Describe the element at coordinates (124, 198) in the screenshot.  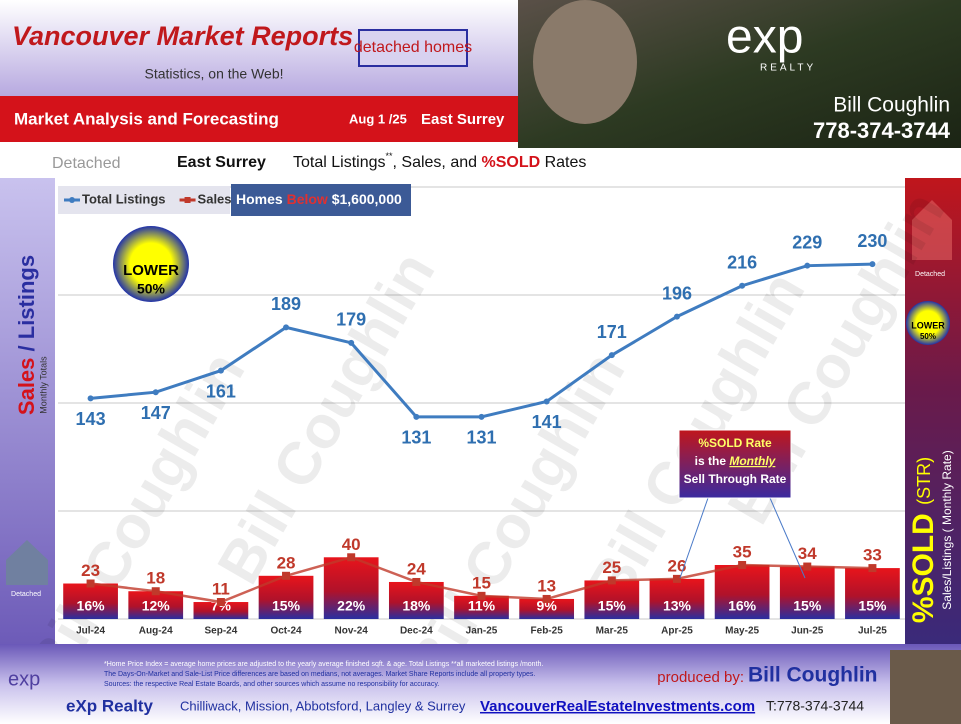
I see `legend-label: Total Listings` at that location.